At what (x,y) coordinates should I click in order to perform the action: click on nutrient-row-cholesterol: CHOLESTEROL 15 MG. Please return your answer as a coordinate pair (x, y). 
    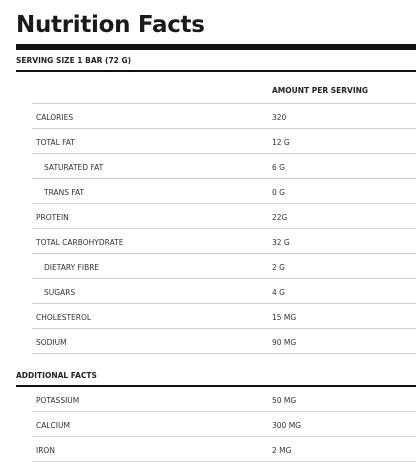
    Looking at the image, I should click on (224, 316).